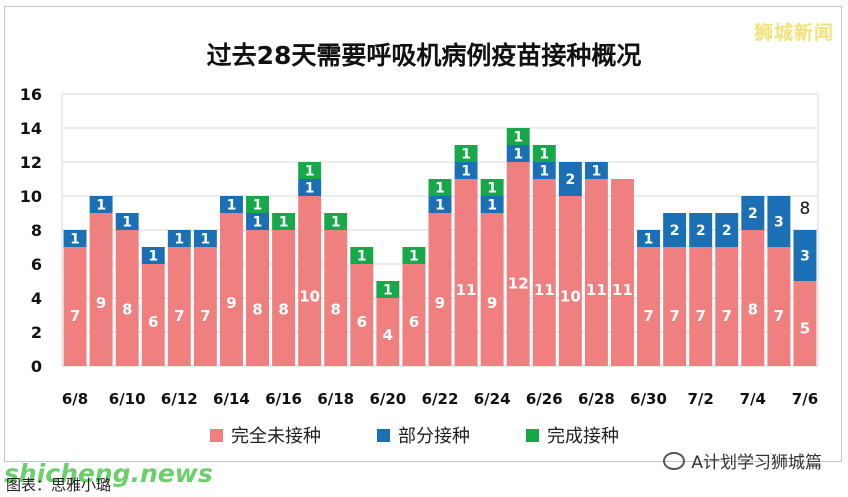 The width and height of the screenshot is (848, 497). I want to click on data-label-partial-6-9: 1, so click(101, 206).